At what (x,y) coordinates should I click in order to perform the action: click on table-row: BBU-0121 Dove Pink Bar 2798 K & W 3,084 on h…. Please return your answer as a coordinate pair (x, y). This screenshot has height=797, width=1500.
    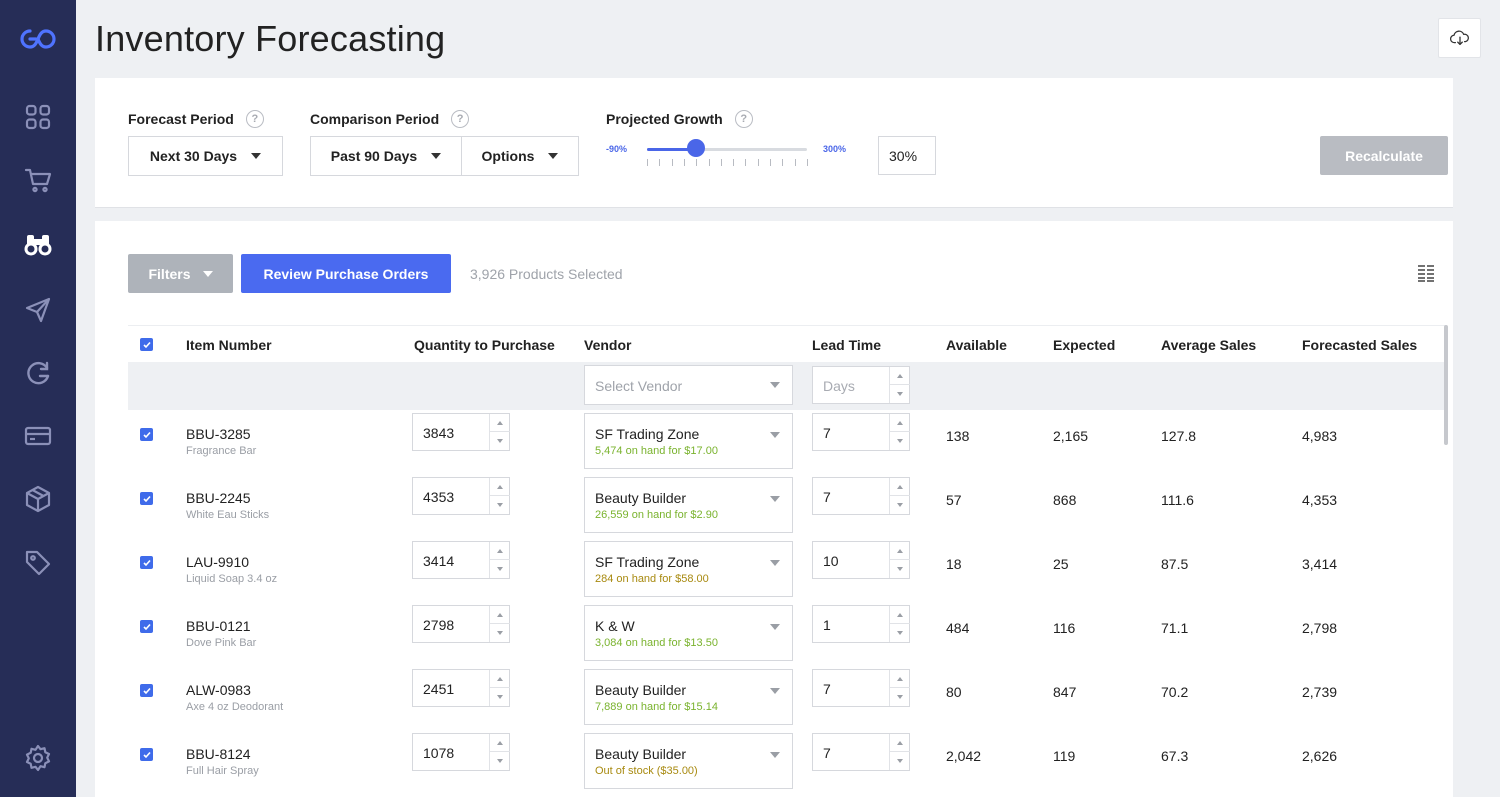
    Looking at the image, I should click on (787, 634).